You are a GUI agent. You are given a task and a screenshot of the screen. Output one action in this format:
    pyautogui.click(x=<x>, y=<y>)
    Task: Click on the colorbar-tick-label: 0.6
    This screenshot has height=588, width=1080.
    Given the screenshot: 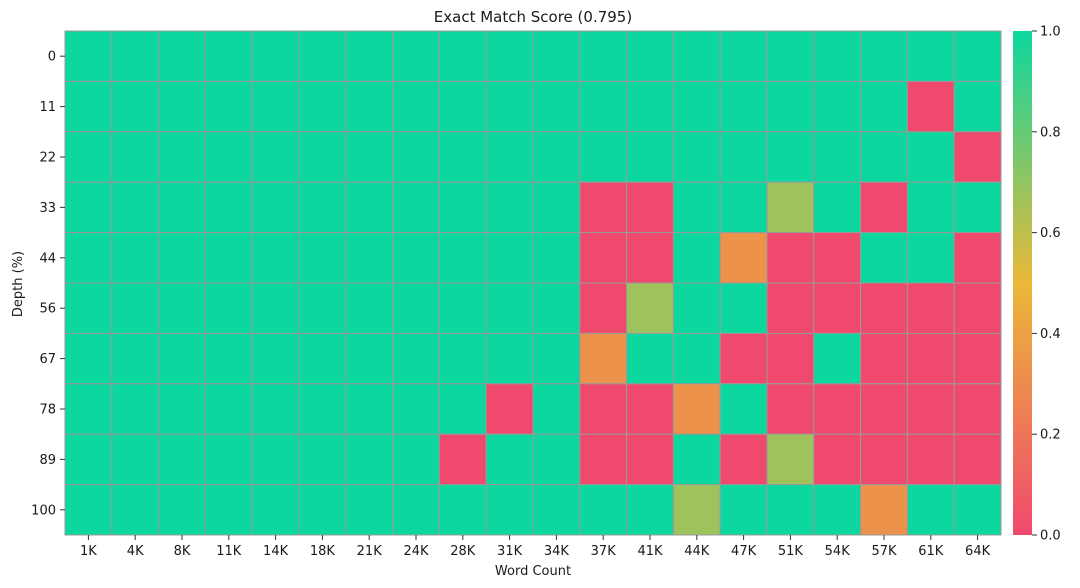 What is the action you would take?
    pyautogui.click(x=1050, y=233)
    